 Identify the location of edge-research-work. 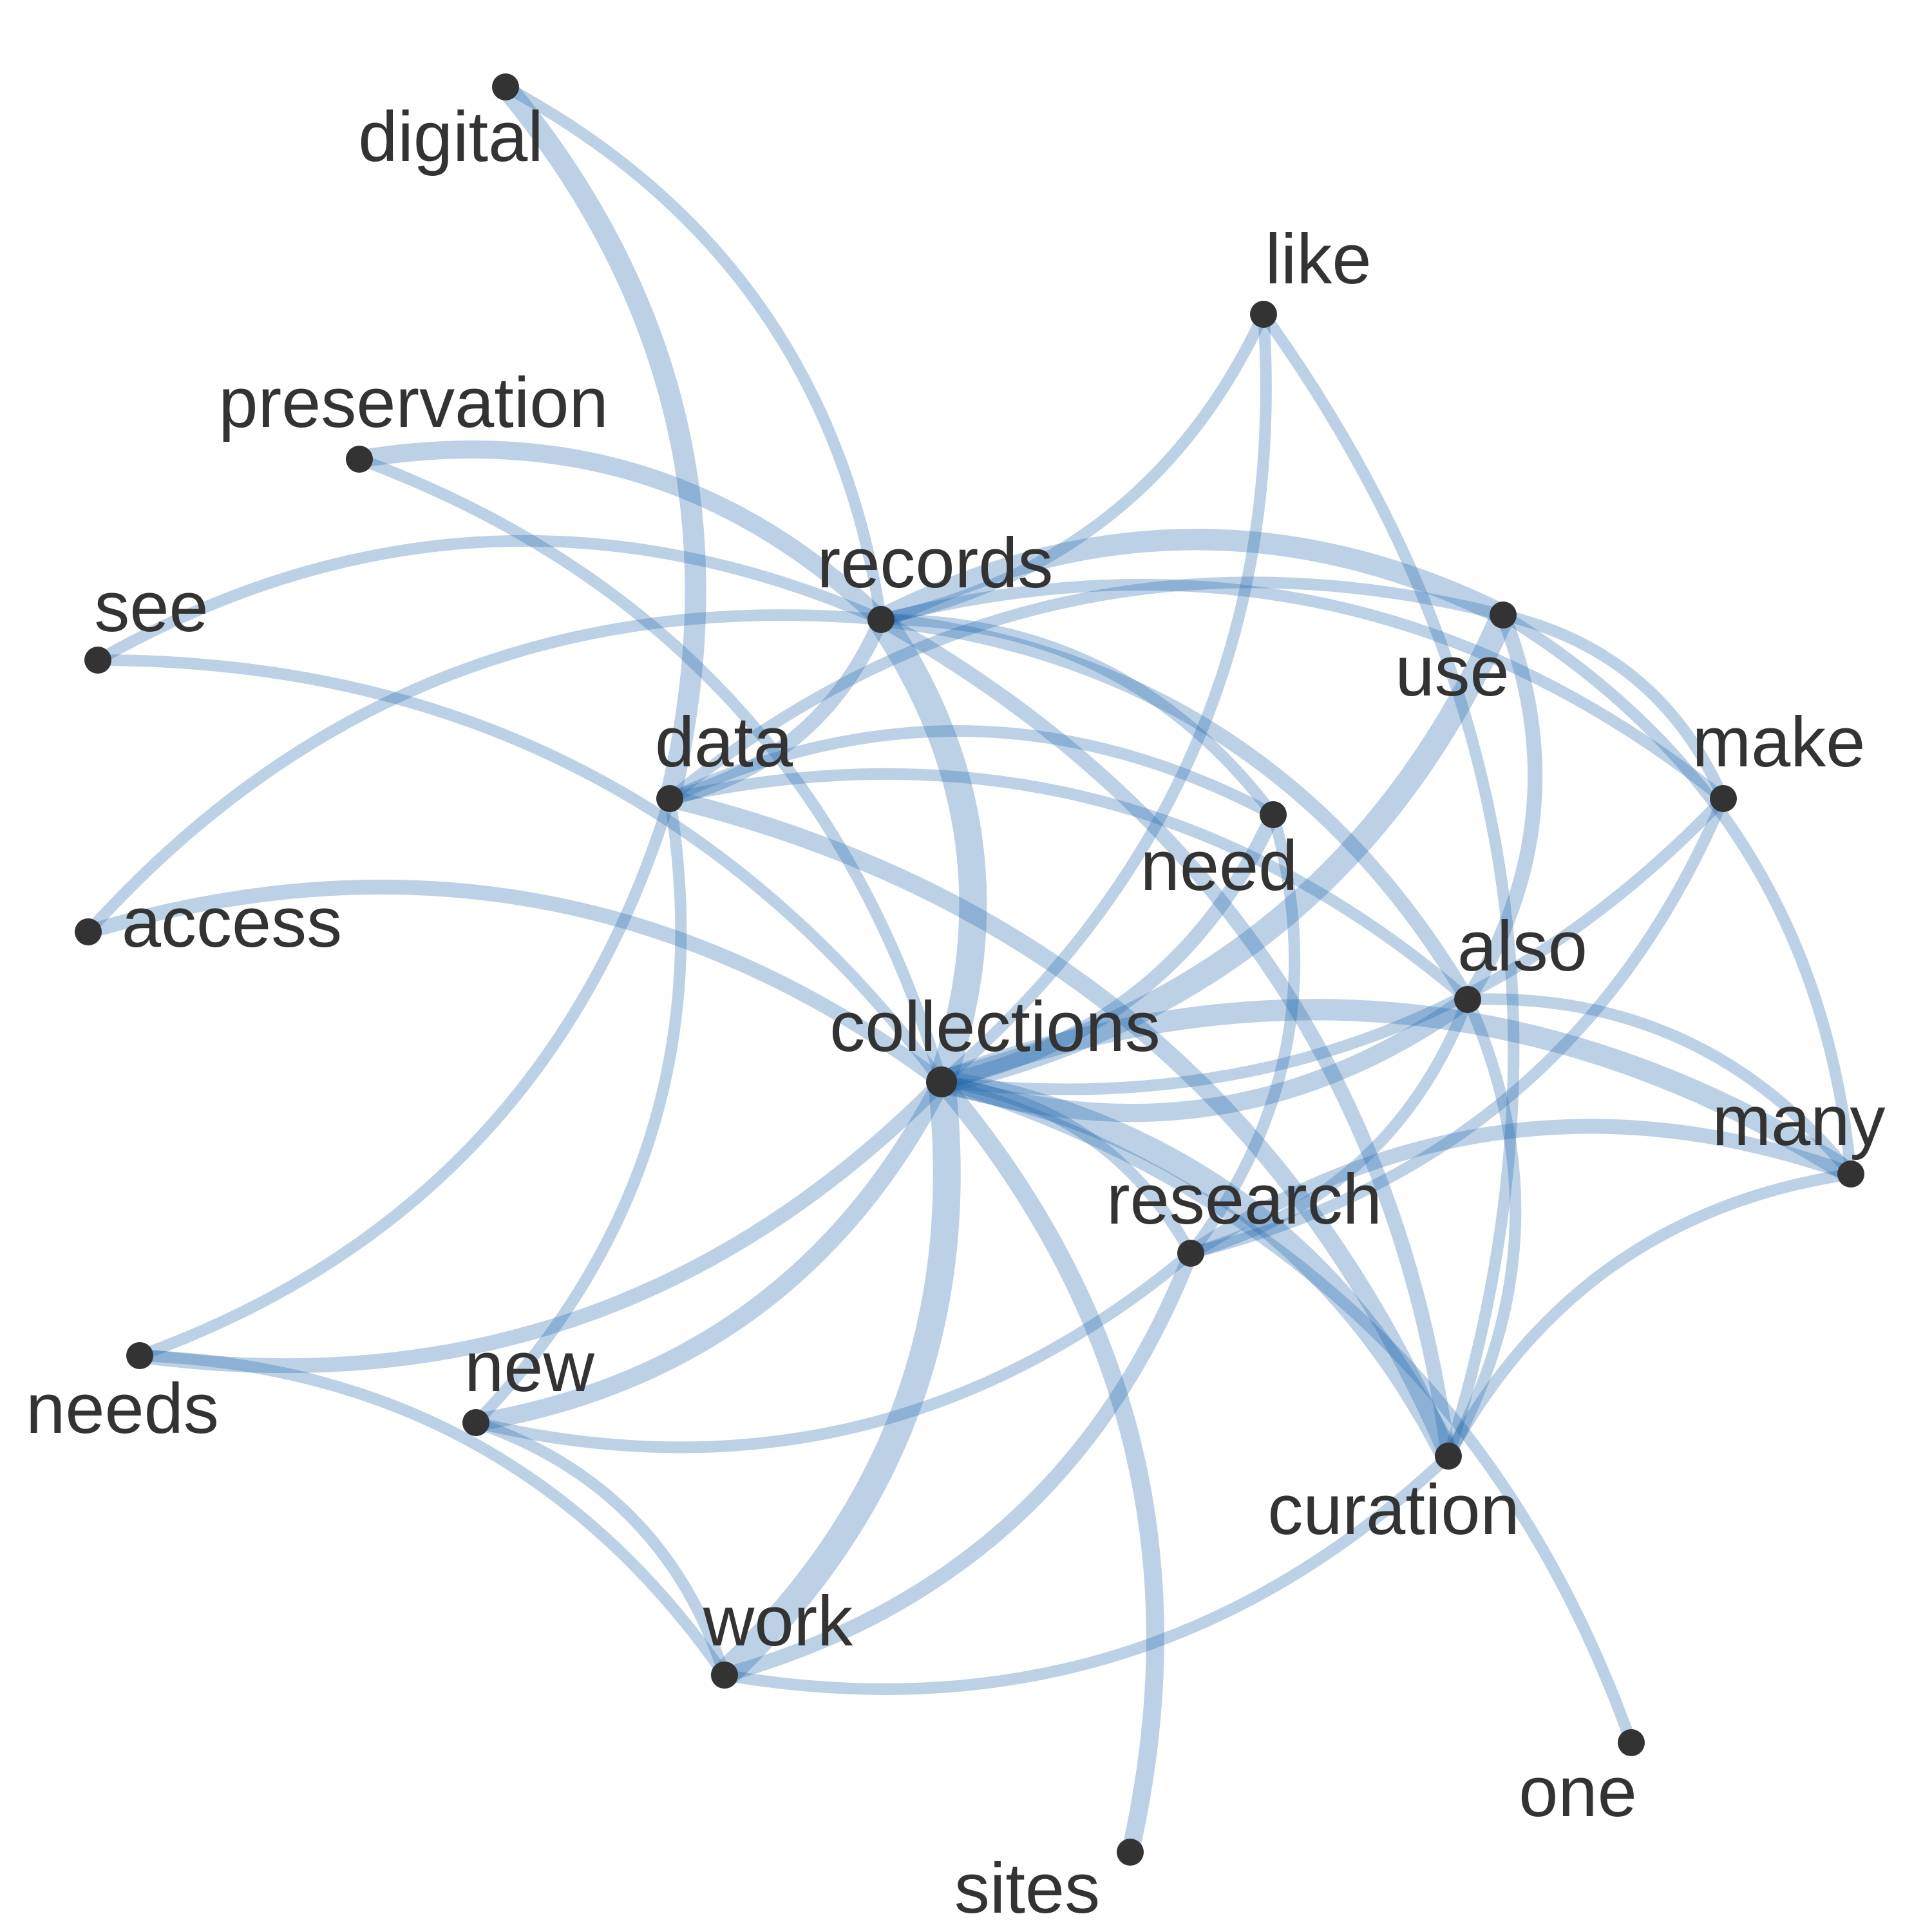
(957, 1464).